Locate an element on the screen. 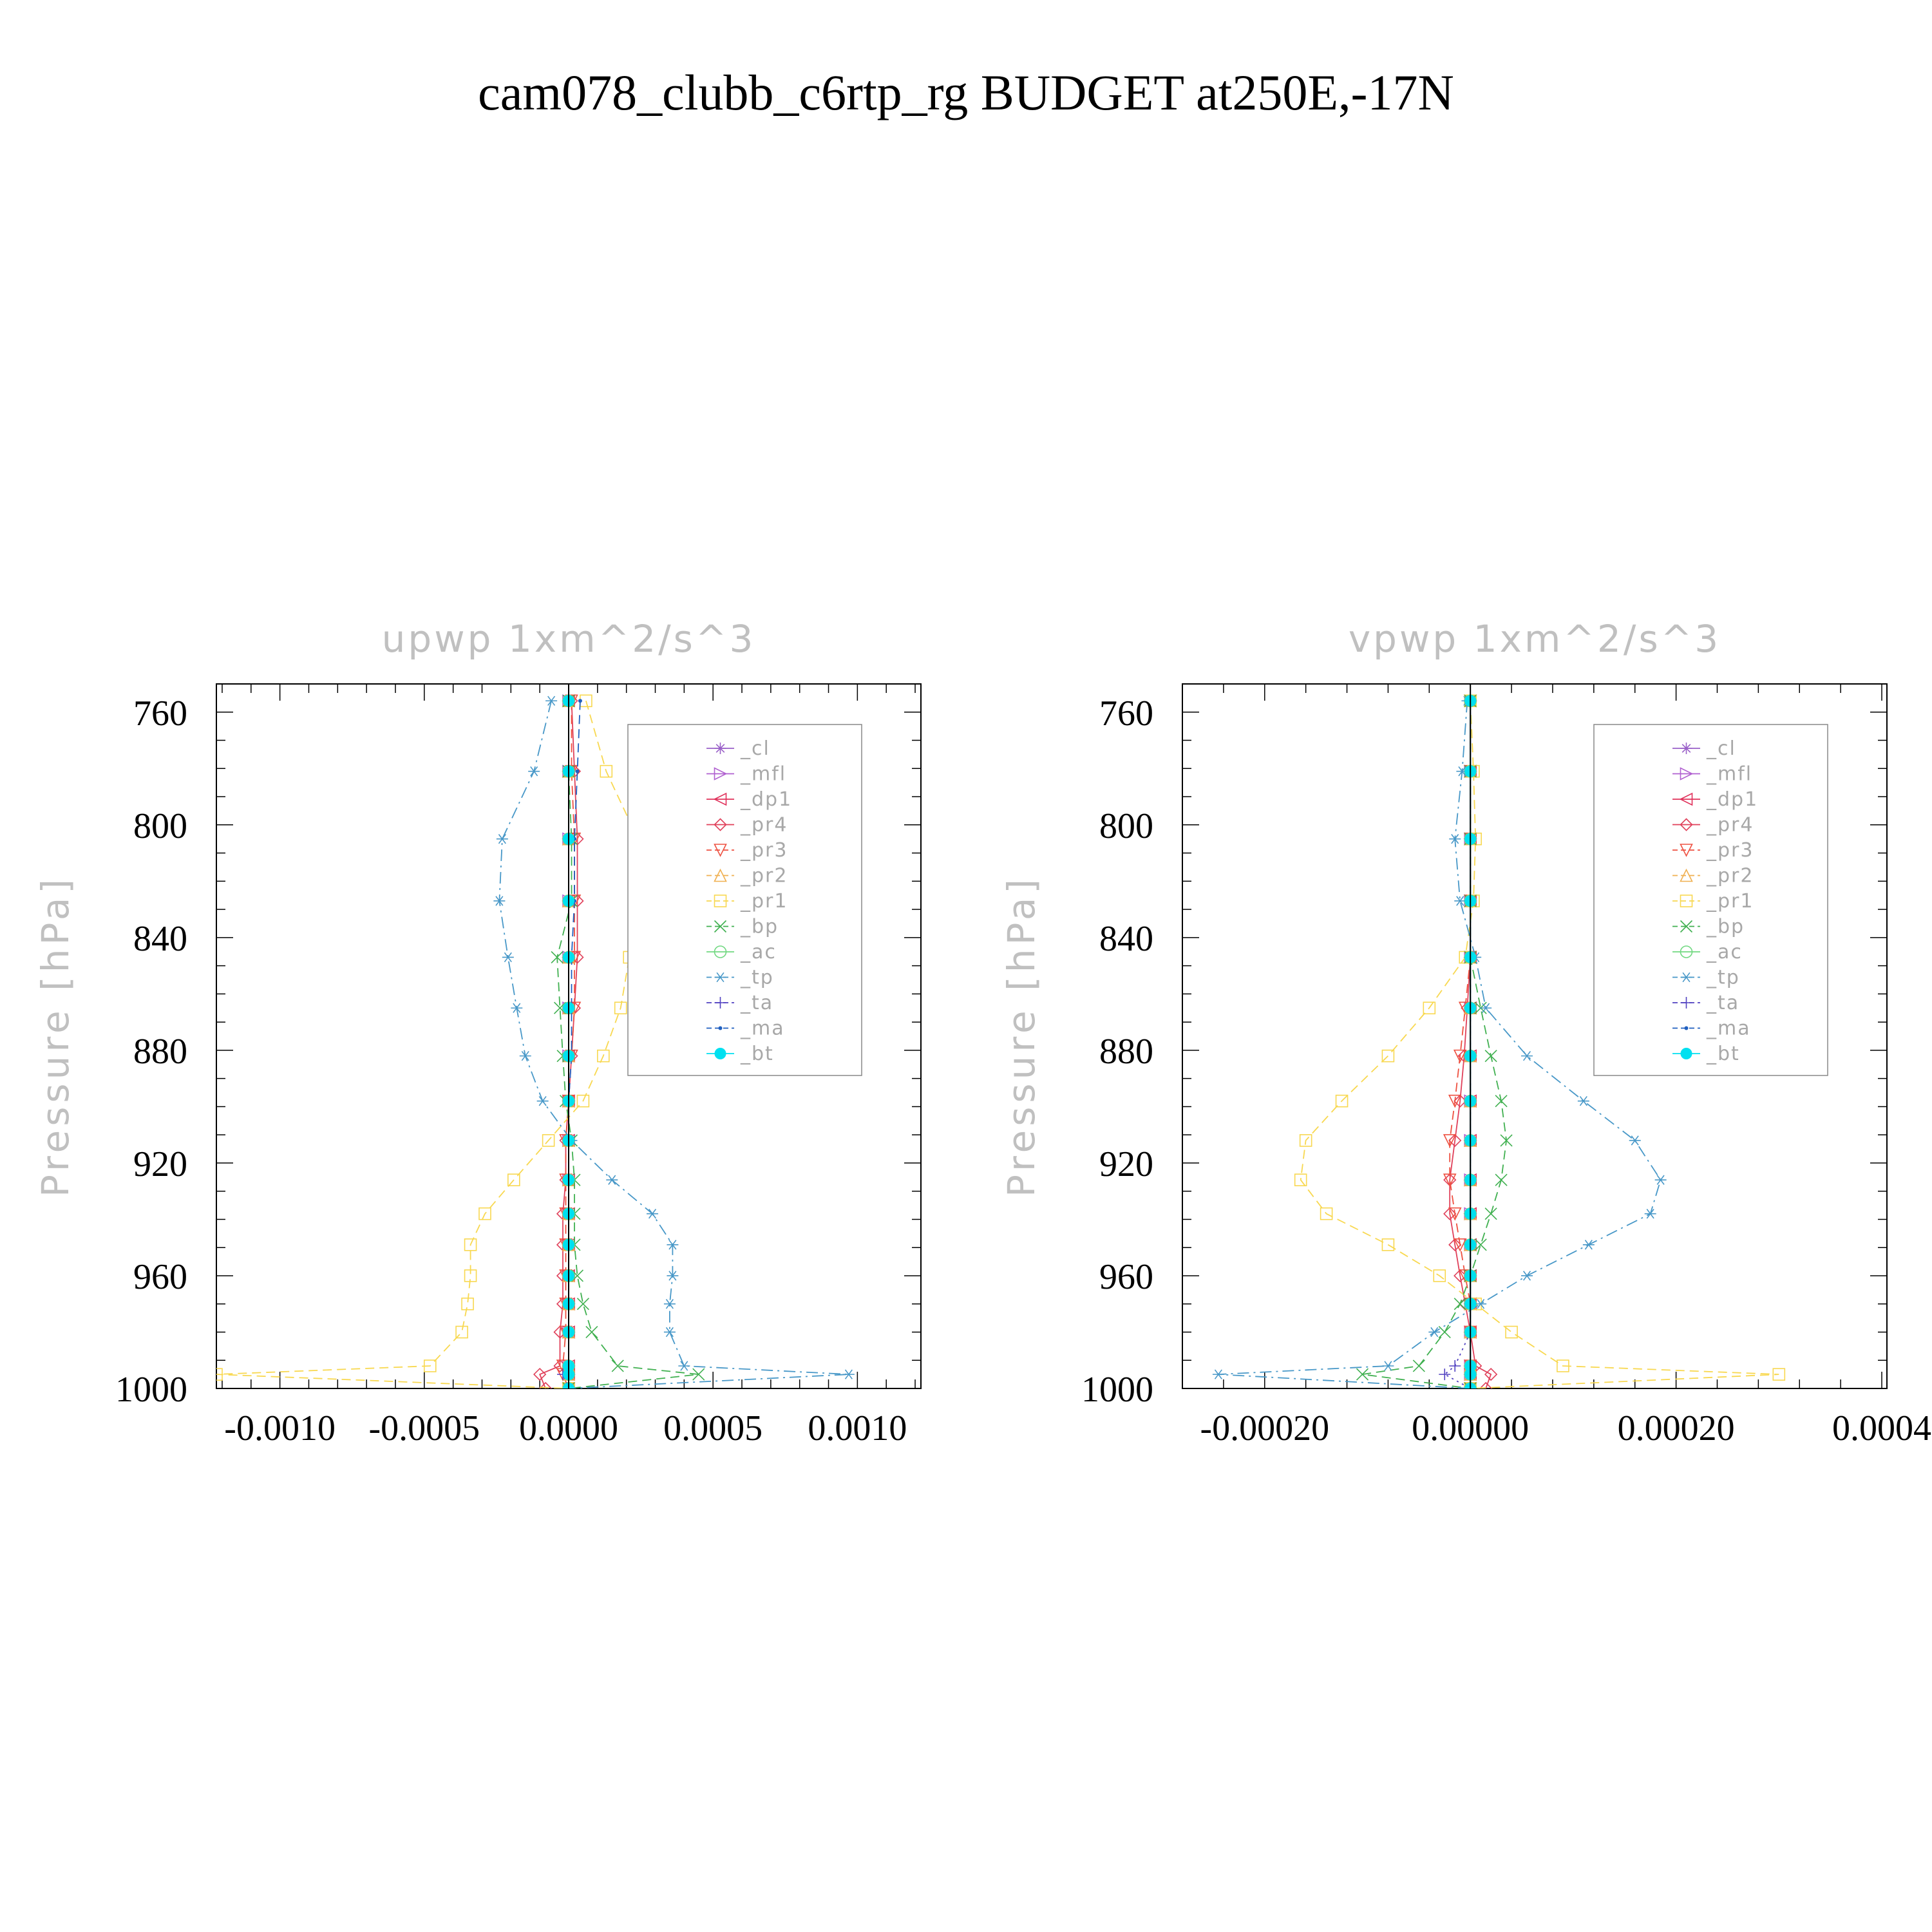  series-group is located at coordinates (1499, 1036).